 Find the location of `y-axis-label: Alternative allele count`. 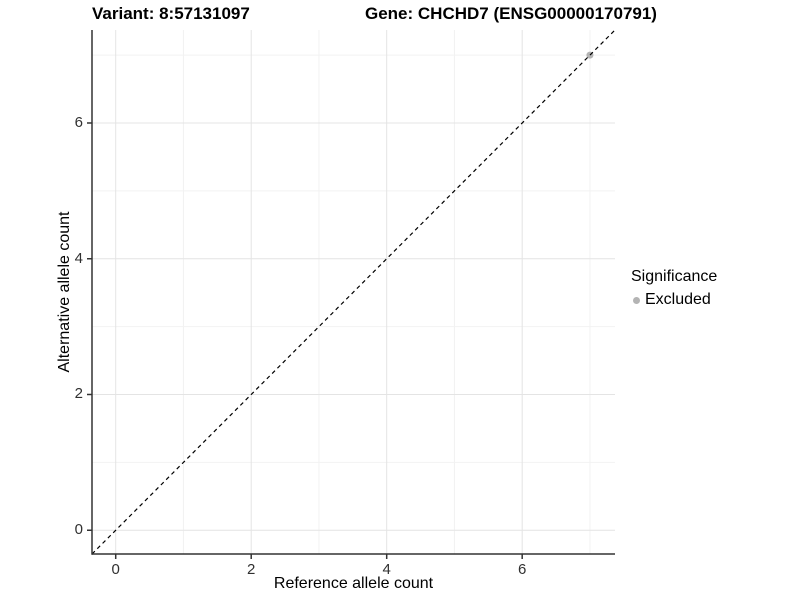

y-axis-label: Alternative allele count is located at coordinates (64, 292).